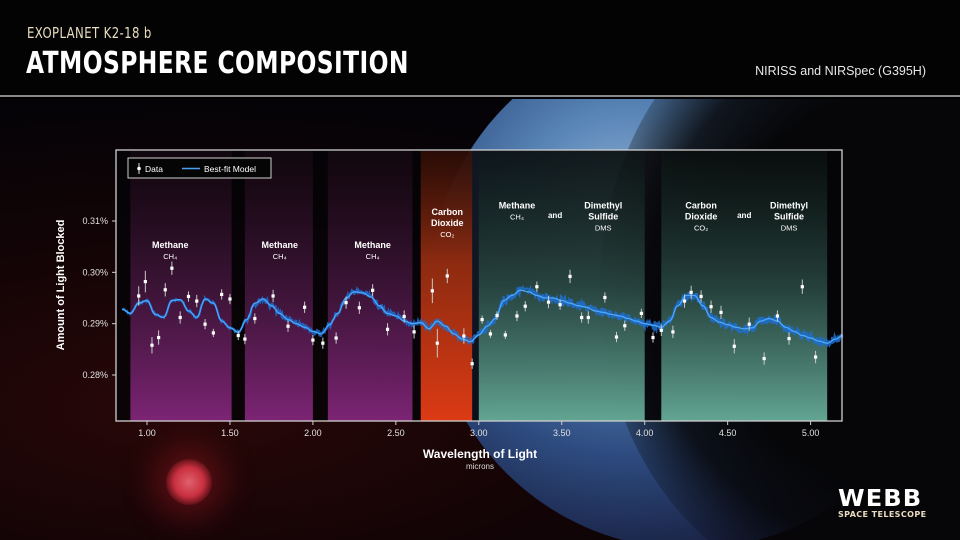  I want to click on x-axis-unit: microns, so click(480, 466).